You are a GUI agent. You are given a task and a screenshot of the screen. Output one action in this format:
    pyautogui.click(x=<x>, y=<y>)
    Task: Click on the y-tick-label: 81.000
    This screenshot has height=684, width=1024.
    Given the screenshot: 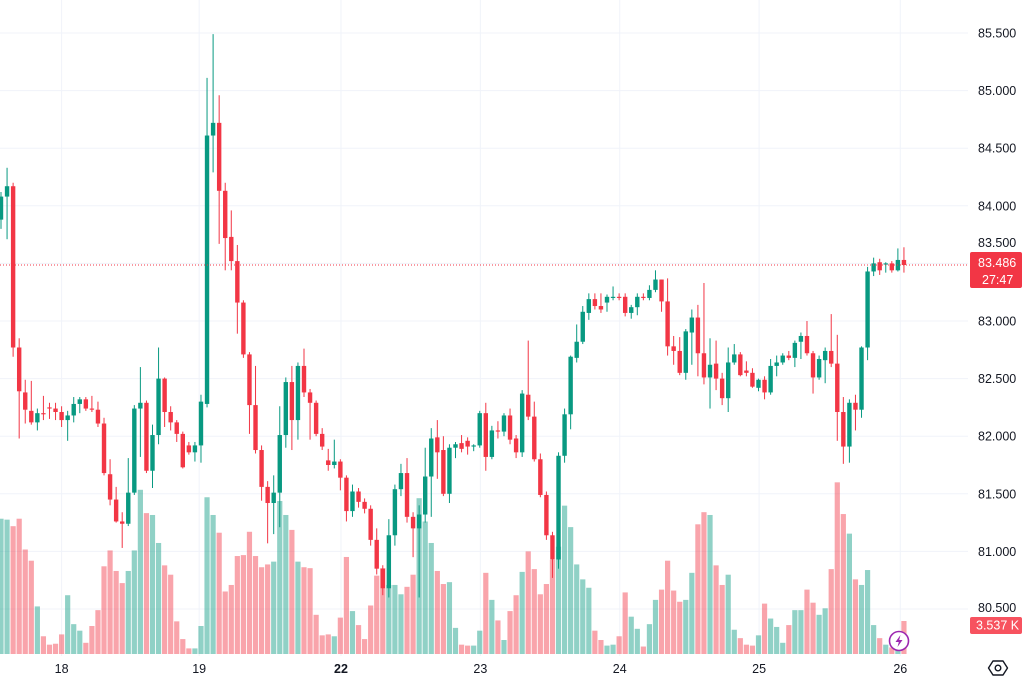 What is the action you would take?
    pyautogui.click(x=997, y=552)
    